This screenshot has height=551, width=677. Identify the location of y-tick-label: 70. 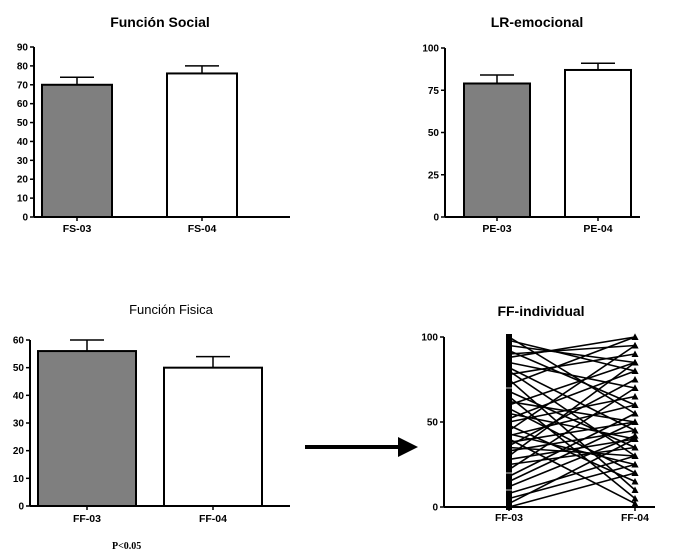
(23, 85).